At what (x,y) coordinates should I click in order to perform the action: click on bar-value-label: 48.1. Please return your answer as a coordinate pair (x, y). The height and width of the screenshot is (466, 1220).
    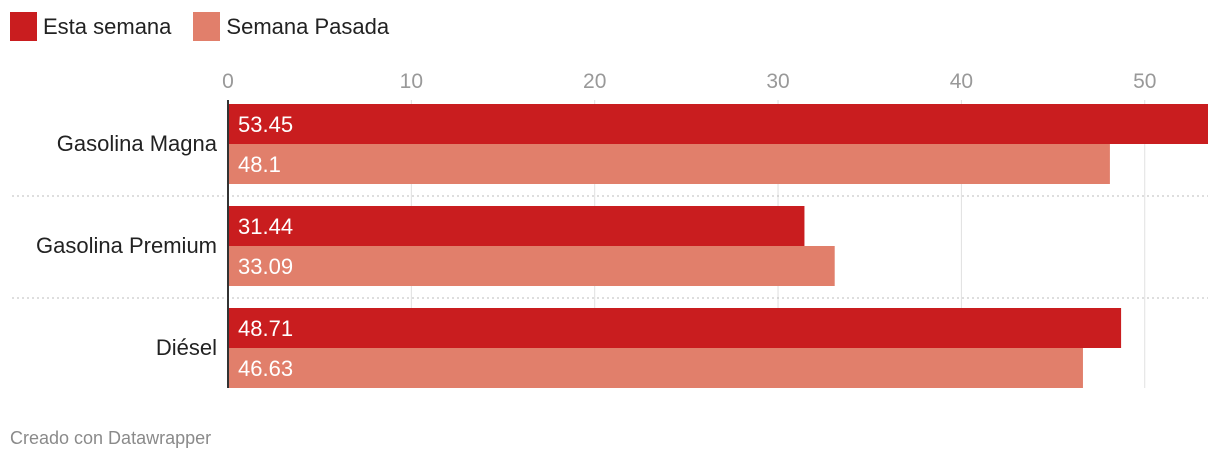
    Looking at the image, I should click on (259, 164).